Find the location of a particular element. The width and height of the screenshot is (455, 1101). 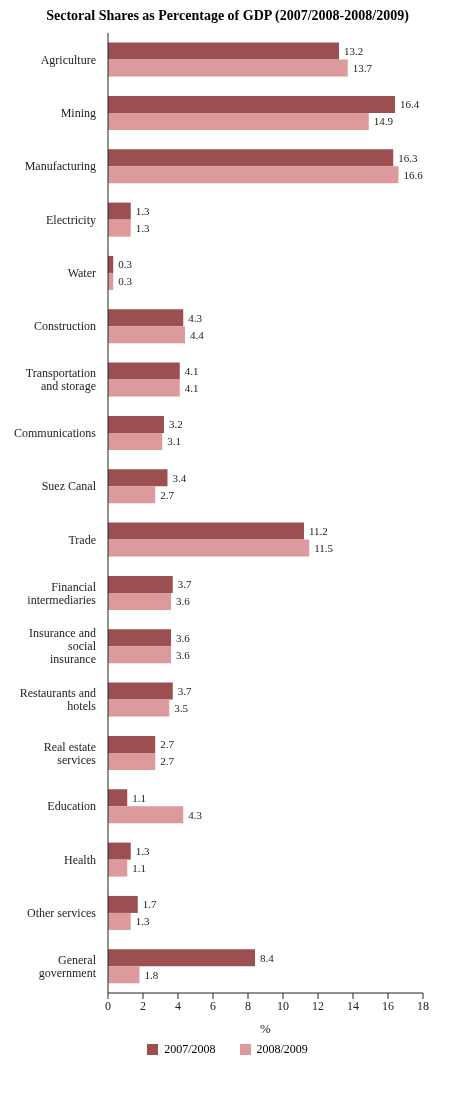

x-tick-label: 14 is located at coordinates (353, 1005).